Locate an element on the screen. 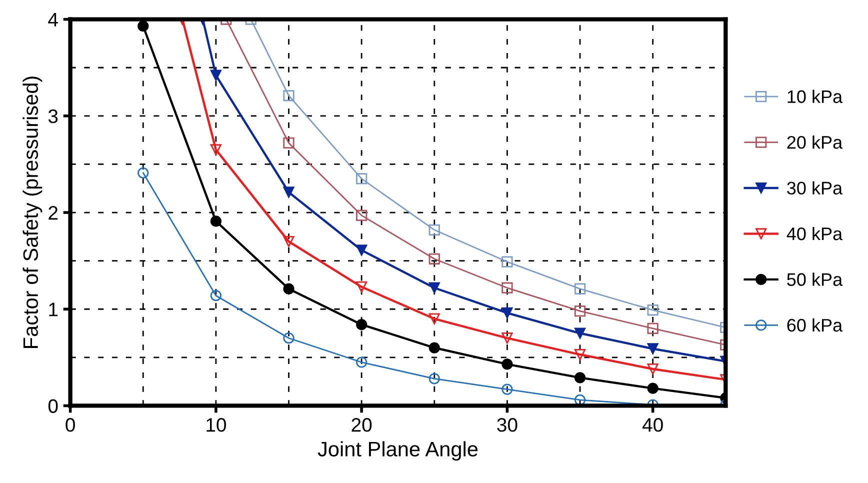  legend-label: 30 kPa is located at coordinates (815, 188).